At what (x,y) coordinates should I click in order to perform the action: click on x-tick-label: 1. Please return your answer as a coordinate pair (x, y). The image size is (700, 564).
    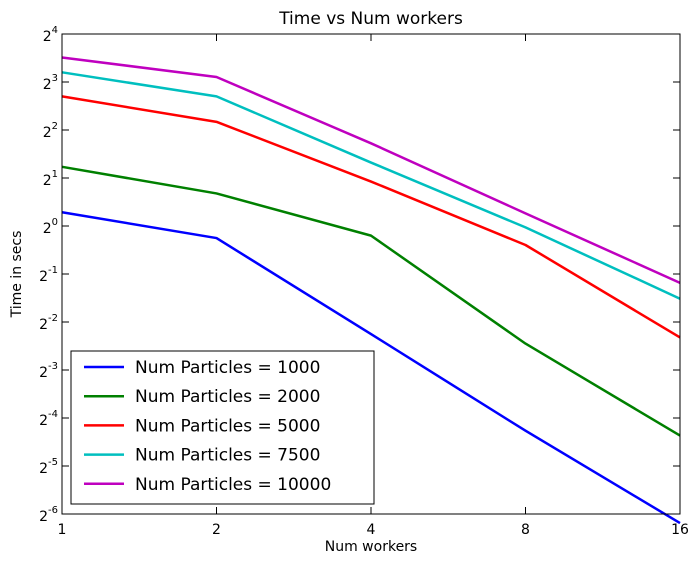
    Looking at the image, I should click on (62, 530).